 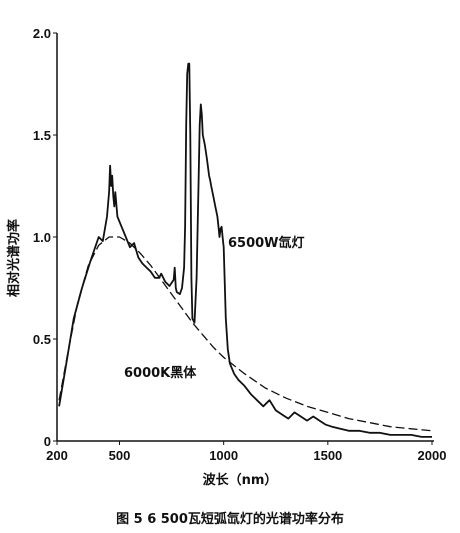 What do you see at coordinates (223, 455) in the screenshot?
I see `x-tick-label: 1000` at bounding box center [223, 455].